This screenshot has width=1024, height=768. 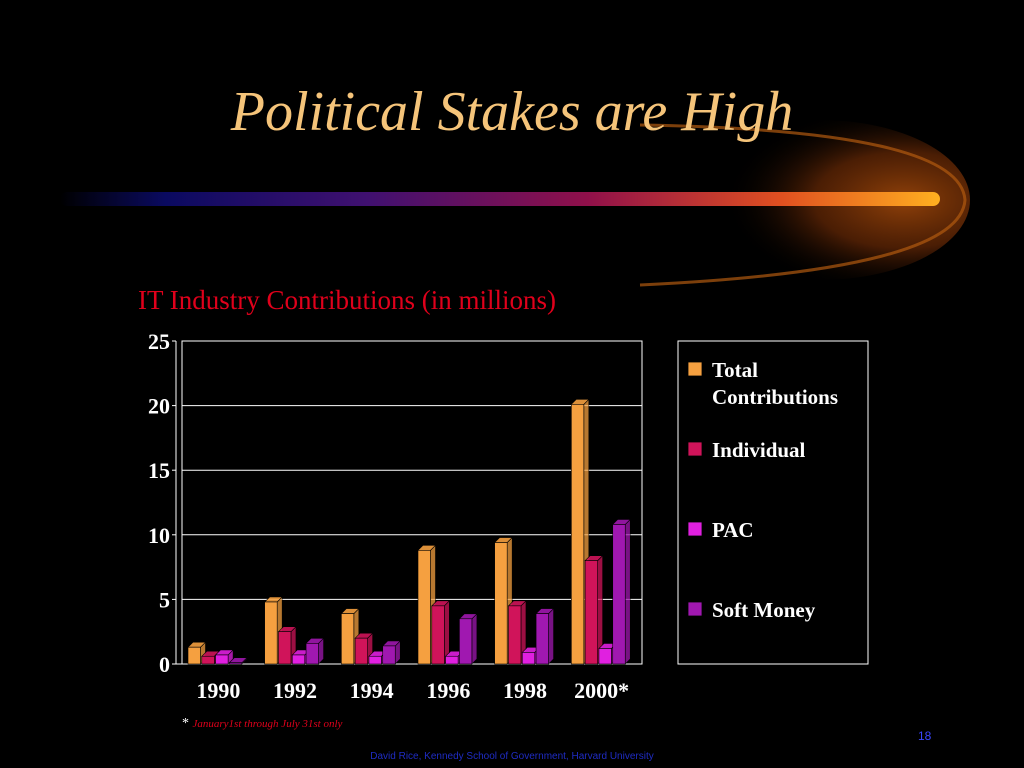 What do you see at coordinates (695, 529) in the screenshot?
I see `legend-swatch-pac` at bounding box center [695, 529].